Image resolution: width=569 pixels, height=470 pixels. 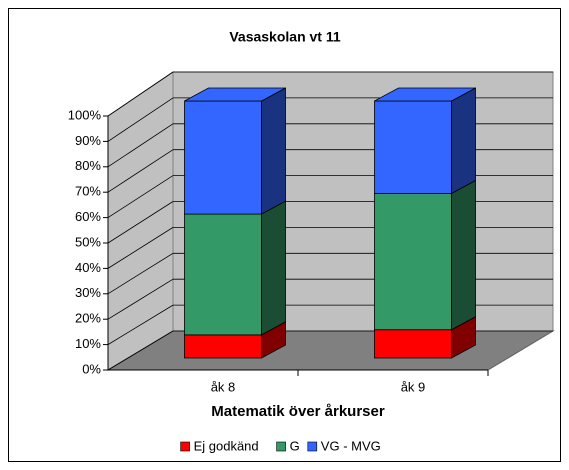 What do you see at coordinates (298, 411) in the screenshot?
I see `x-axis-title: Matematik över årkurser` at bounding box center [298, 411].